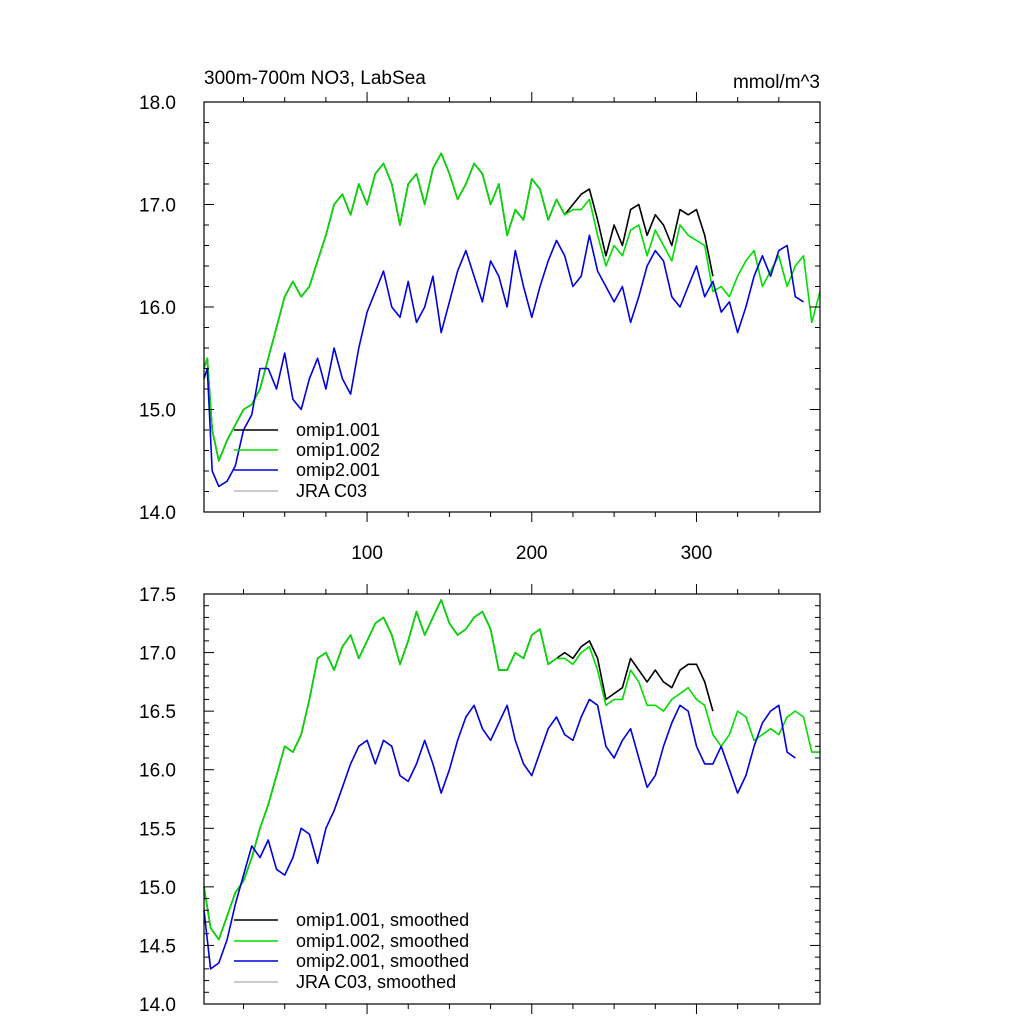 The width and height of the screenshot is (1024, 1024). I want to click on top-panel-legend: omip1.001 omip1.002 omip2.001 JRA C03, so click(307, 460).